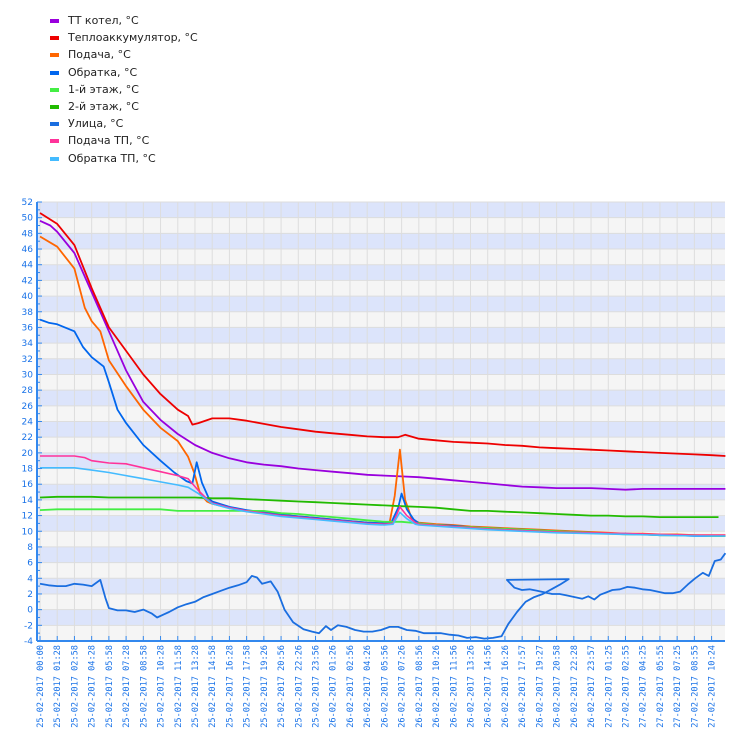 The width and height of the screenshot is (750, 750). Describe the element at coordinates (28, 328) in the screenshot. I see `y-tick-label: 36` at that location.